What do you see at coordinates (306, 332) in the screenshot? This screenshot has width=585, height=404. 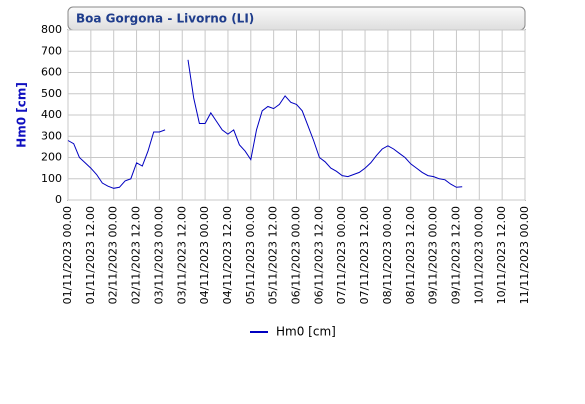 I see `legend-label: Hm0 [cm]` at bounding box center [306, 332].